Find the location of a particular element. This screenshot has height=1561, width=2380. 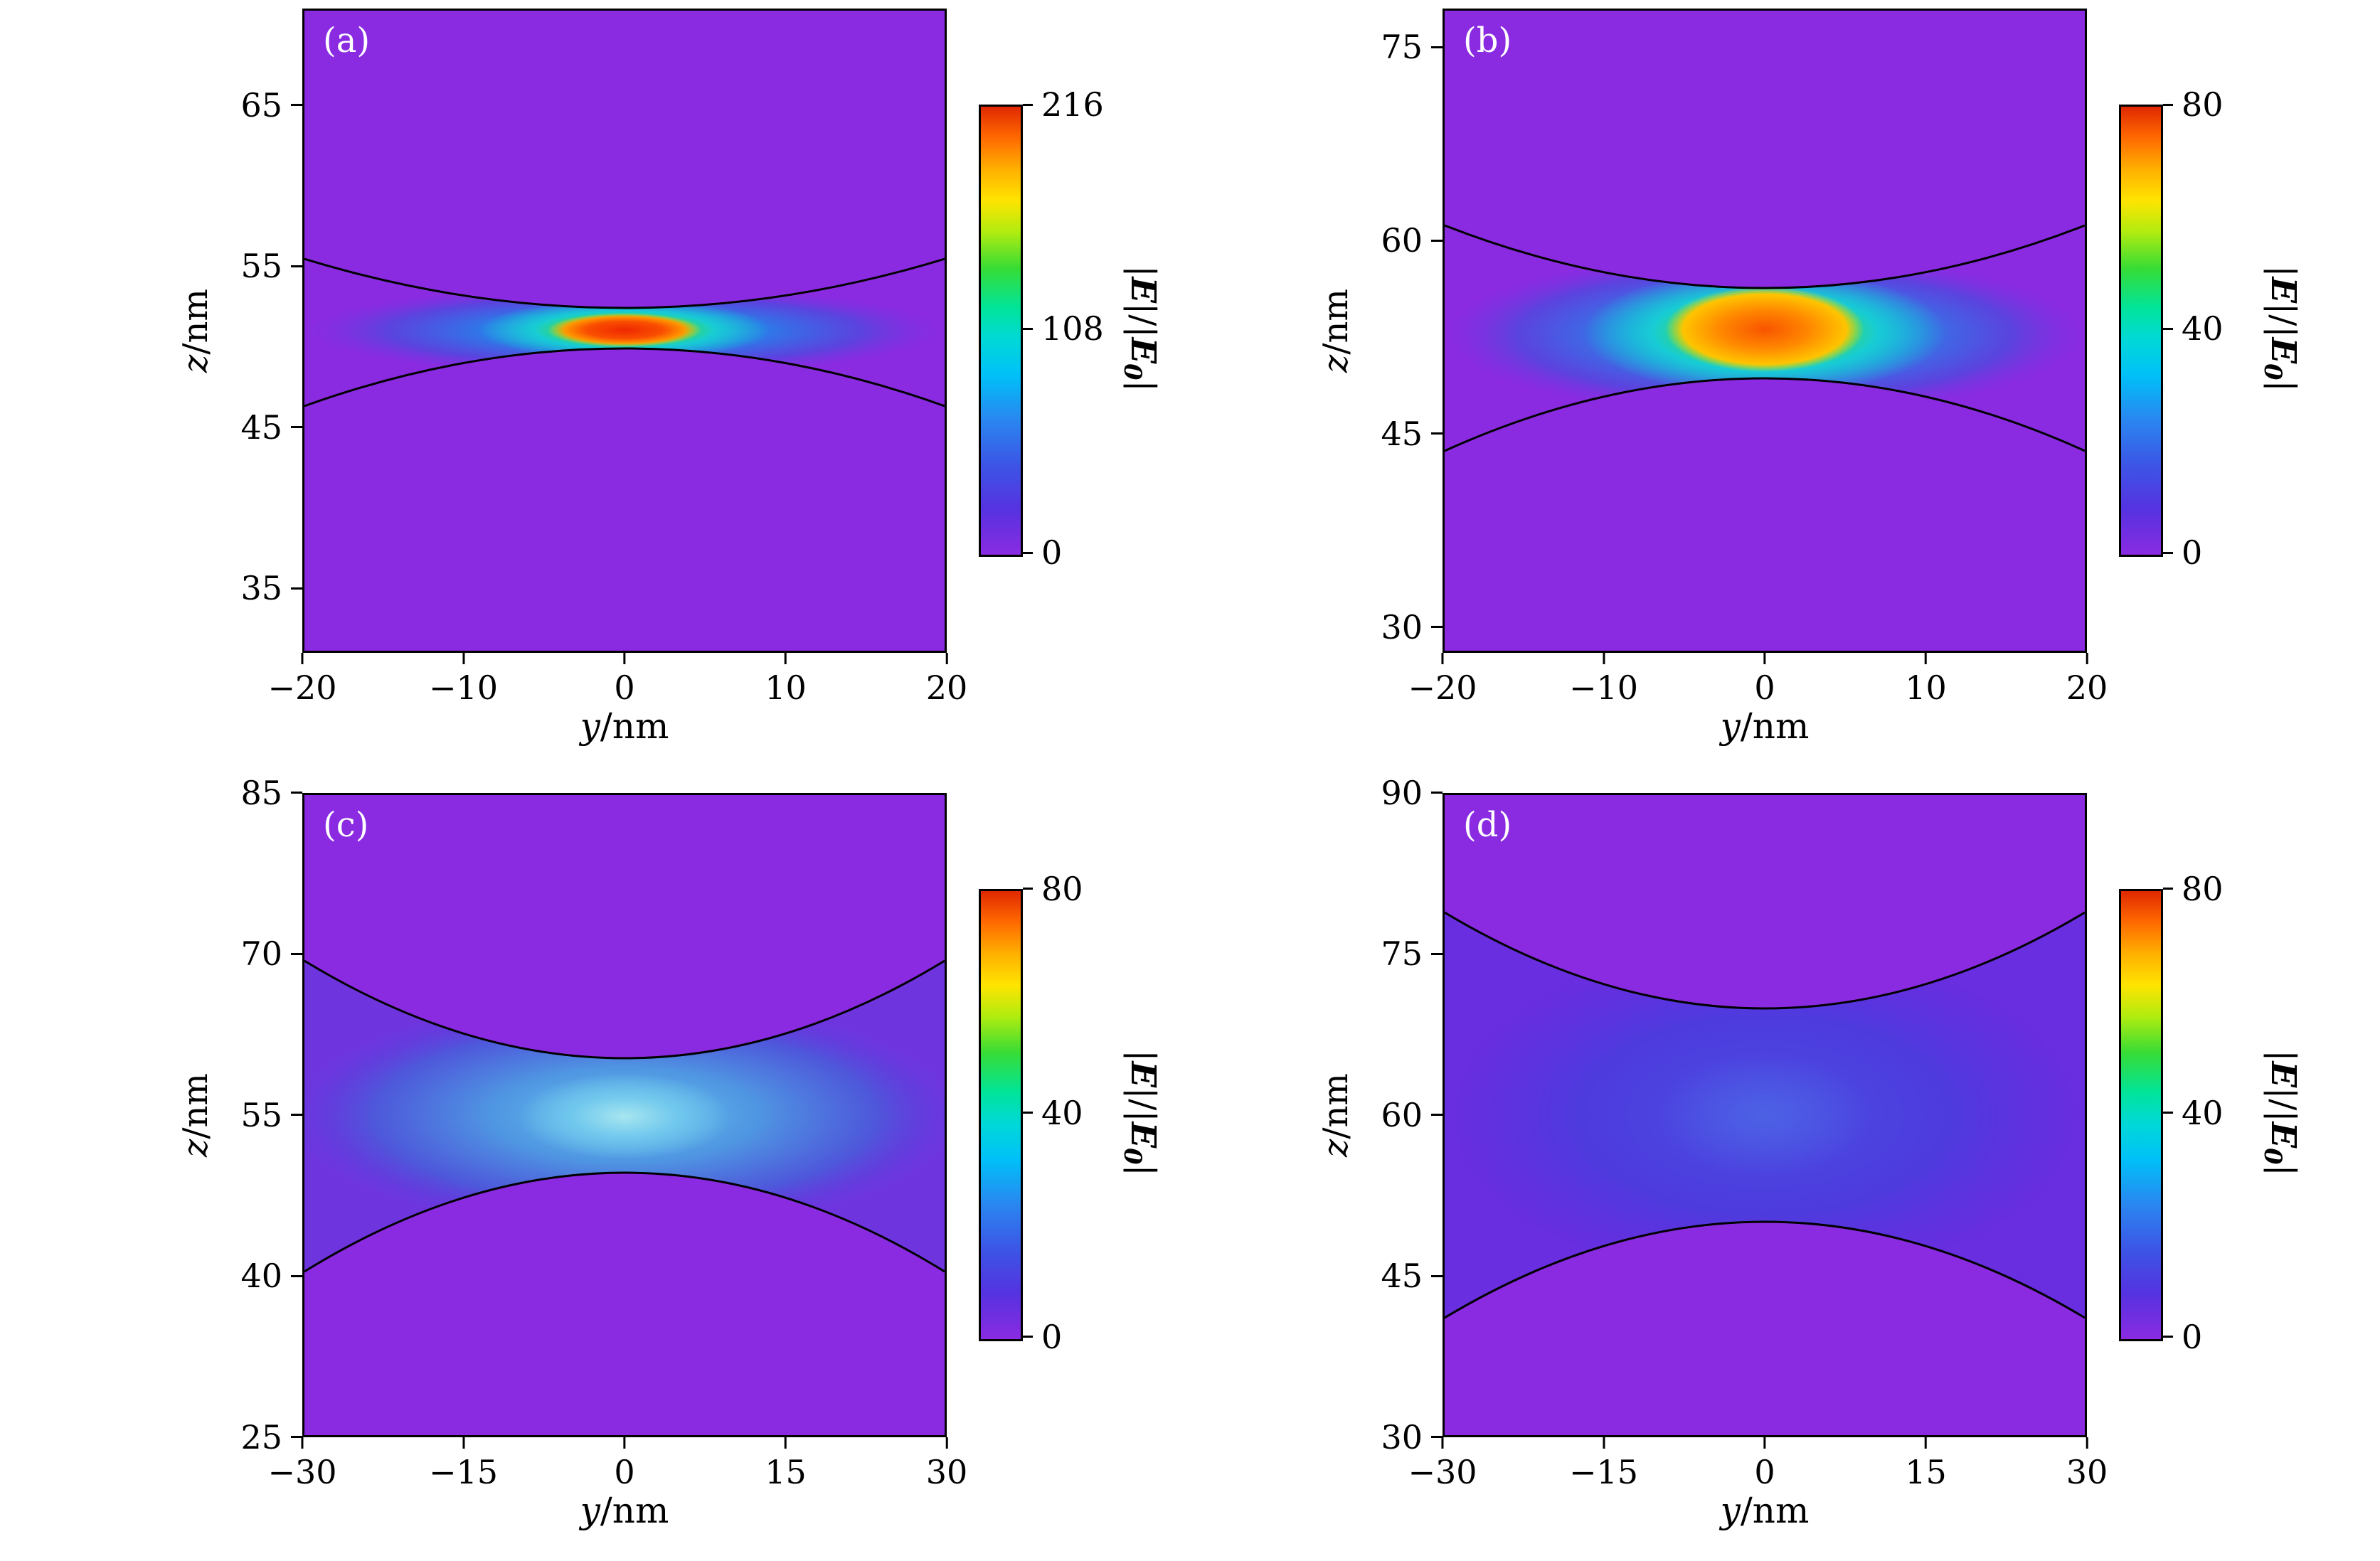

x-tick-label: 30 is located at coordinates (946, 1472).